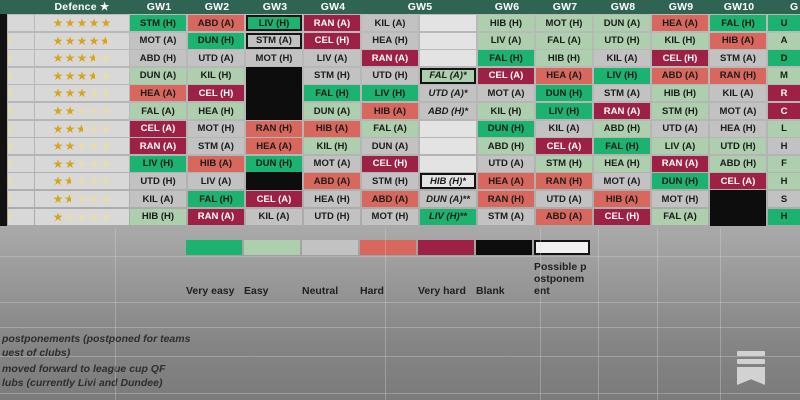 Image resolution: width=800 pixels, height=400 pixels. I want to click on fixture-cell: ABD (A), so click(332, 181).